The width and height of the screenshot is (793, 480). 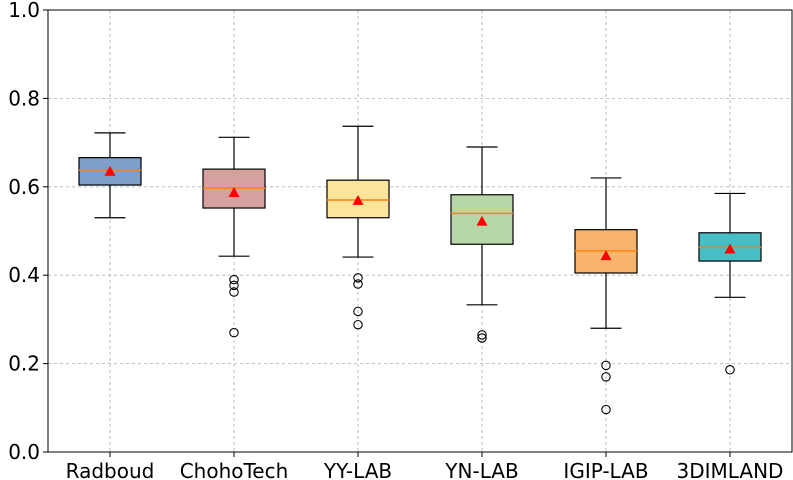 I want to click on iqr-box, so click(x=482, y=219).